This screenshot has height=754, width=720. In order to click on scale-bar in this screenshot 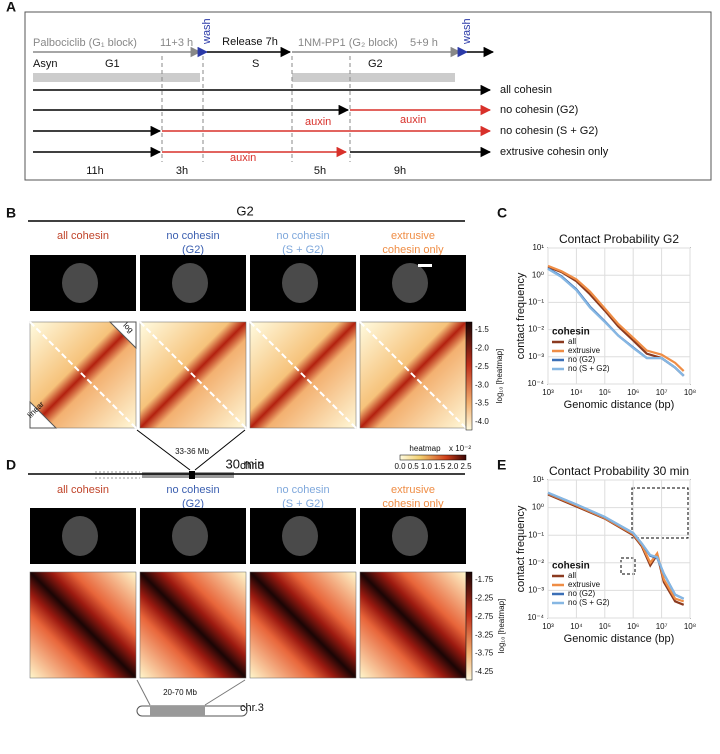, I will do `click(425, 265)`.